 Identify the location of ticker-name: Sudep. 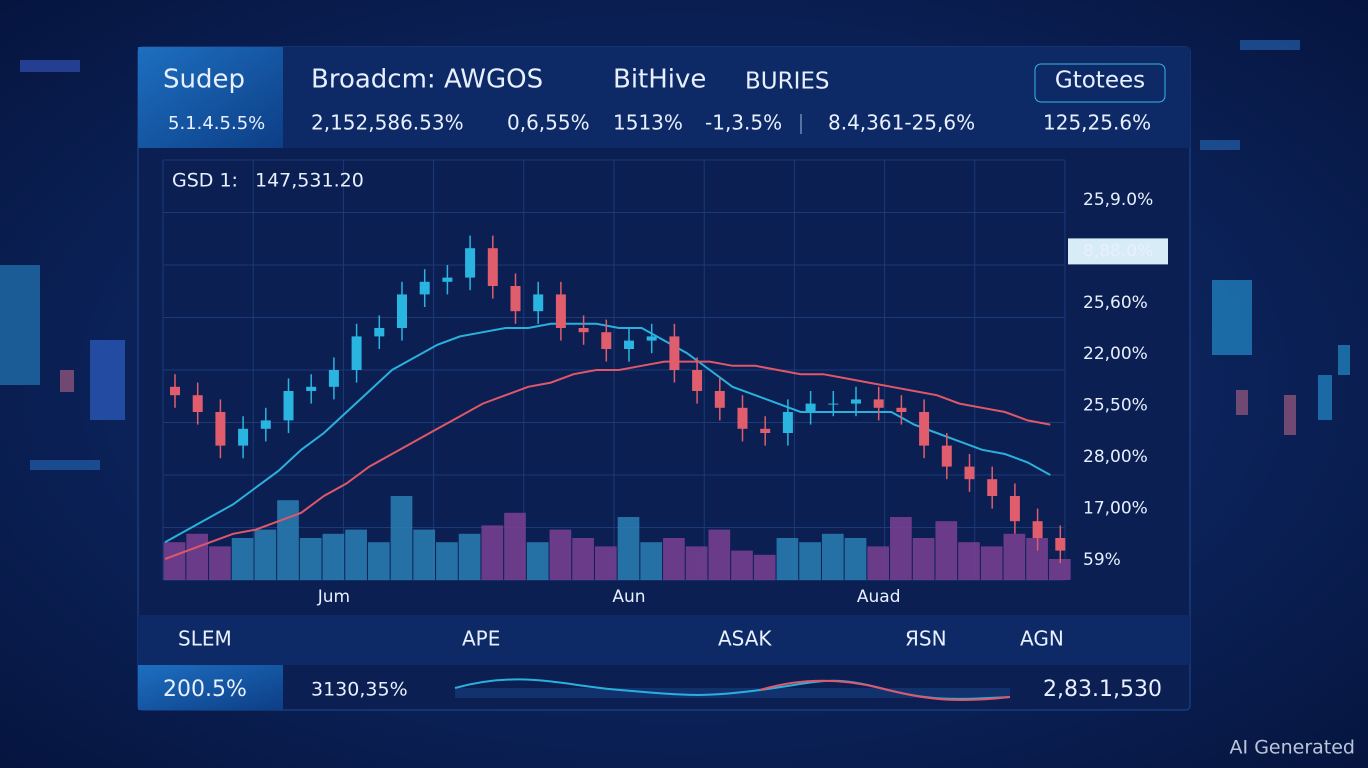
(204, 80).